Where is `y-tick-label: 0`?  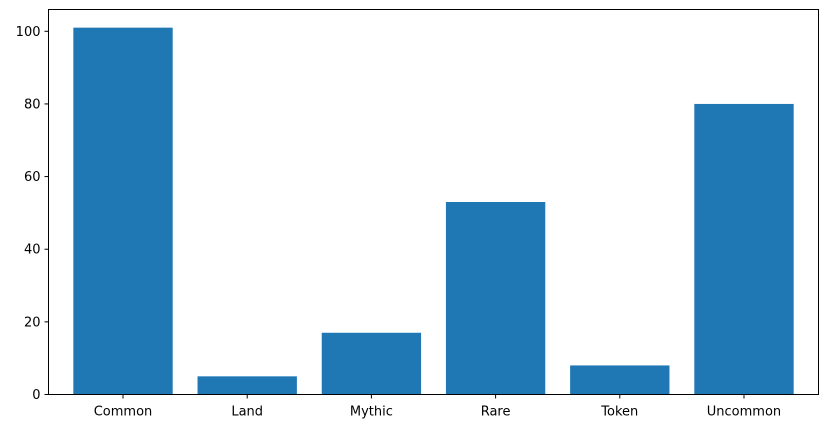 y-tick-label: 0 is located at coordinates (36, 395).